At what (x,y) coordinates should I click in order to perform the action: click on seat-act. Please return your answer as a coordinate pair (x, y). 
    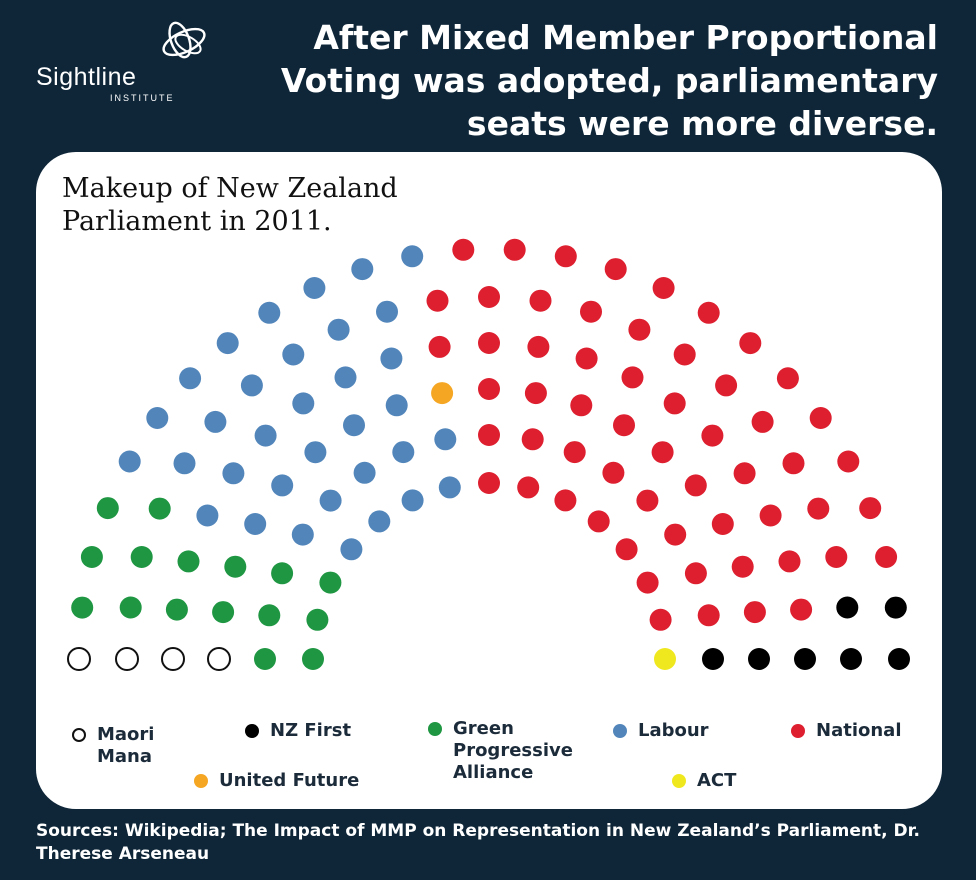
    Looking at the image, I should click on (665, 659).